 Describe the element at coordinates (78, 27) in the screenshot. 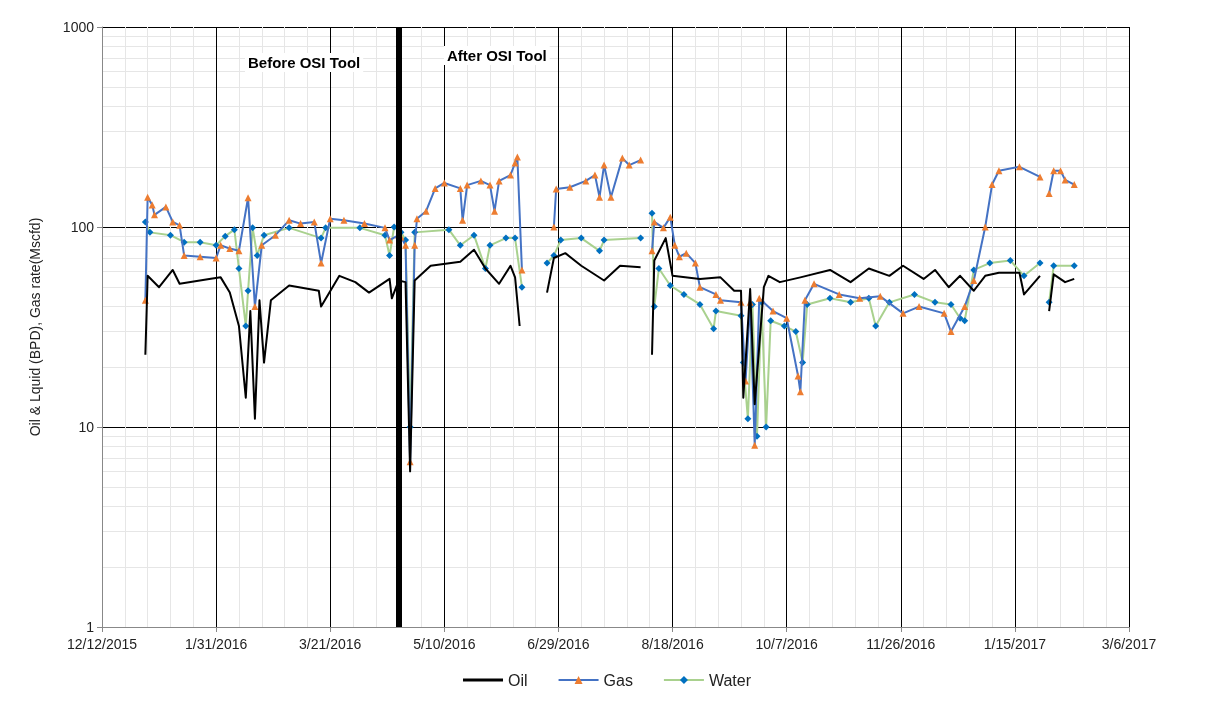

I see `y-tick-label: 1000` at that location.